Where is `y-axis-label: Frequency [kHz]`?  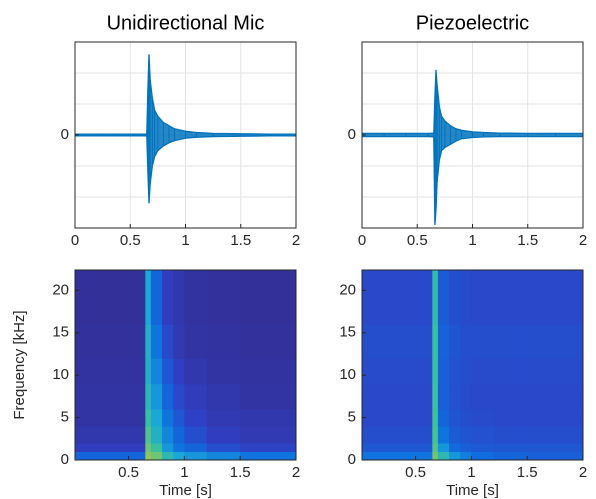
y-axis-label: Frequency [kHz] is located at coordinates (19, 364).